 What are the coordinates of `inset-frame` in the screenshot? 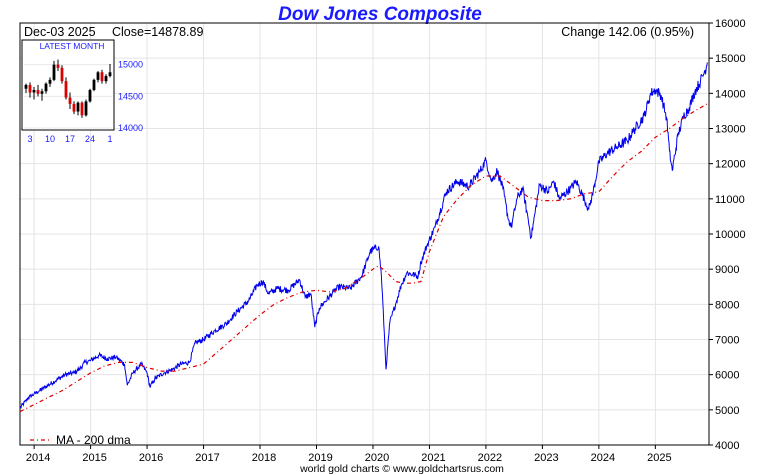 It's located at (68, 85).